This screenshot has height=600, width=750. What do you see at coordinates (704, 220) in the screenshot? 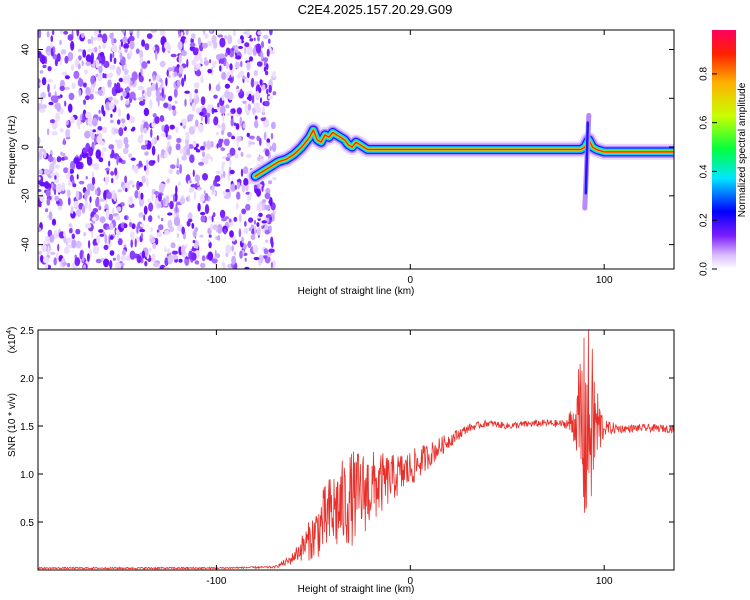
I see `colorbar-tick-label: 0.2` at bounding box center [704, 220].